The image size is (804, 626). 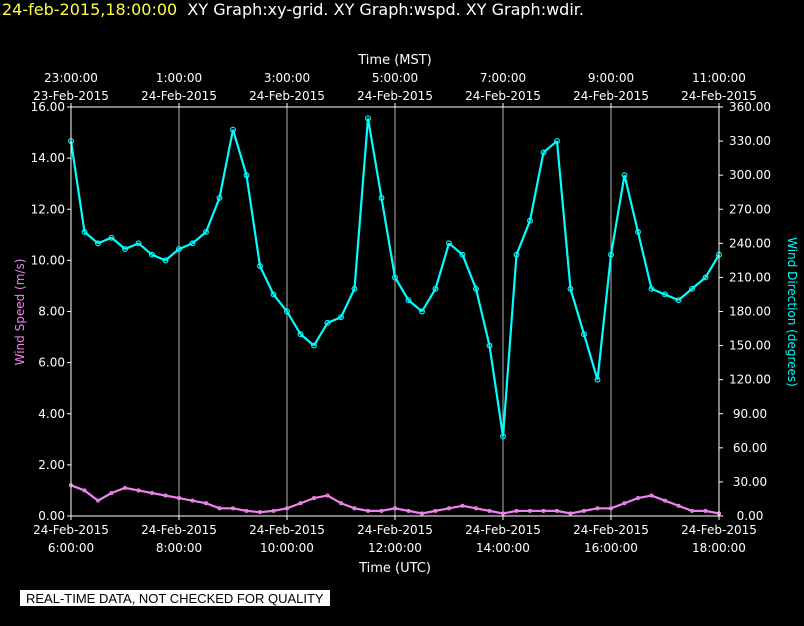 I want to click on right-tick-label: 300.00, so click(x=750, y=175).